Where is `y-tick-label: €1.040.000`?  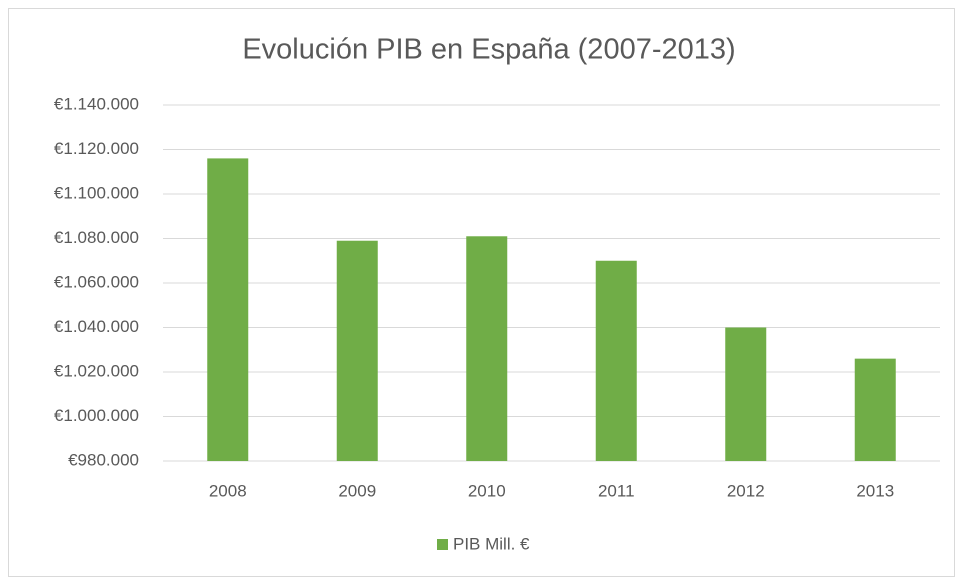
y-tick-label: €1.040.000 is located at coordinates (96, 326).